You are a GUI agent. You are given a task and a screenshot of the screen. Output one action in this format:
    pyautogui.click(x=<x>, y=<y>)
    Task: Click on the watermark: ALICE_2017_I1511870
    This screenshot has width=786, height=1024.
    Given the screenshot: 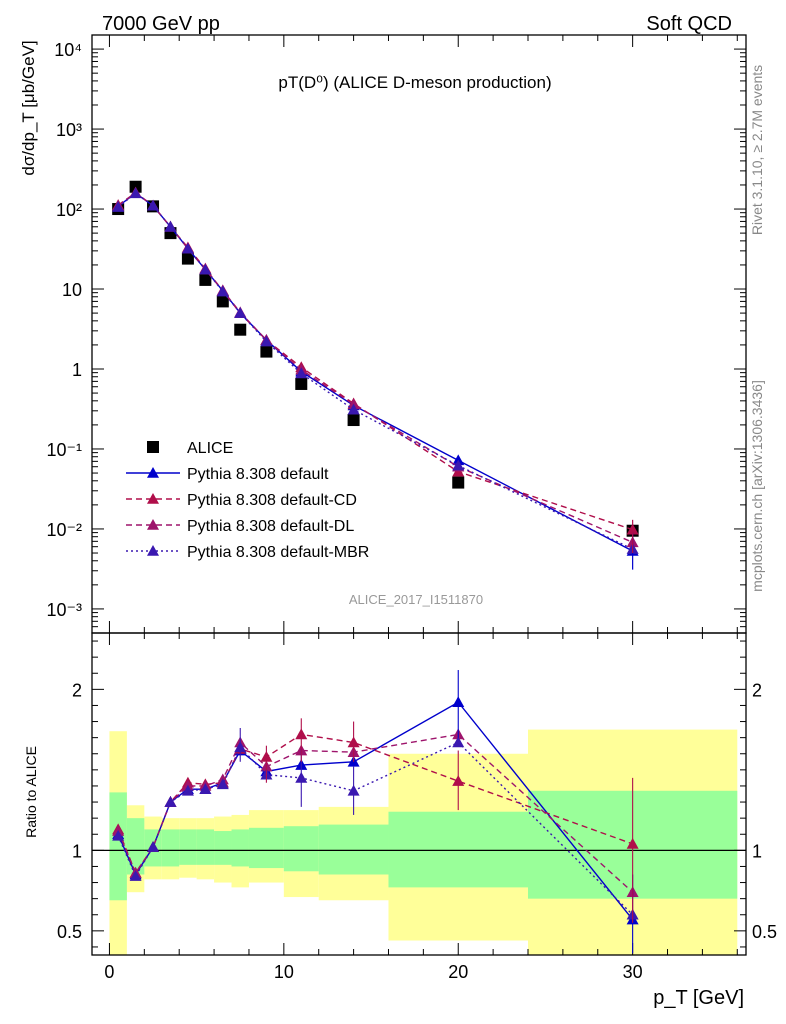 What is the action you would take?
    pyautogui.click(x=416, y=599)
    